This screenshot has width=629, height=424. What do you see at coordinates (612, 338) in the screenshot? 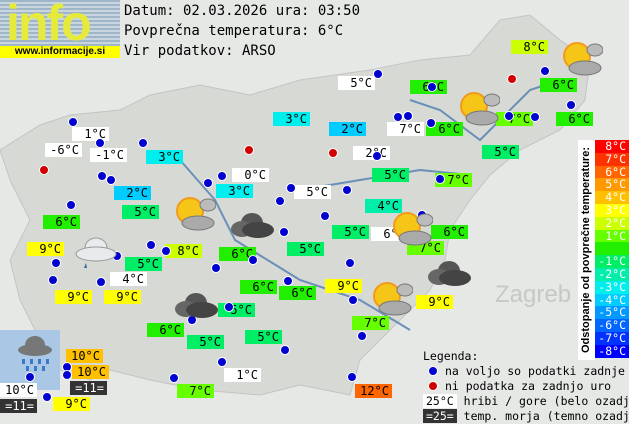
I see `scale-step: -7°C` at bounding box center [612, 338].